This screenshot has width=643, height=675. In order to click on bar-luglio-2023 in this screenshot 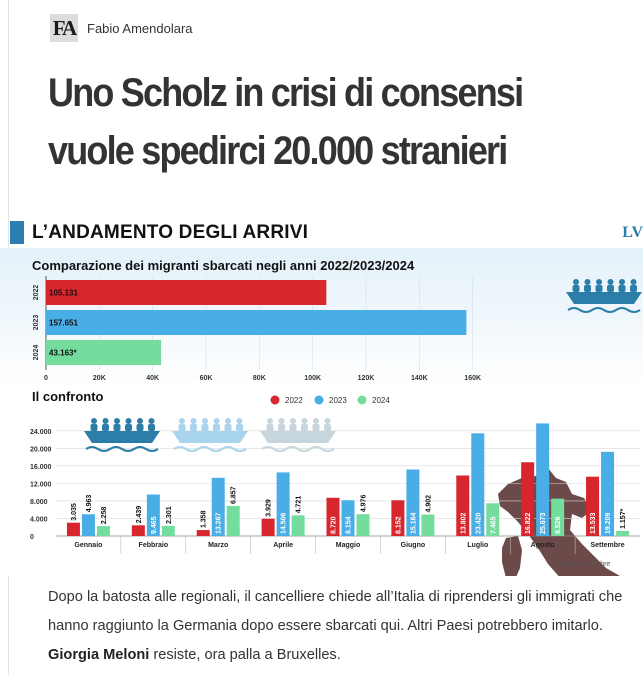, I will do `click(478, 484)`.